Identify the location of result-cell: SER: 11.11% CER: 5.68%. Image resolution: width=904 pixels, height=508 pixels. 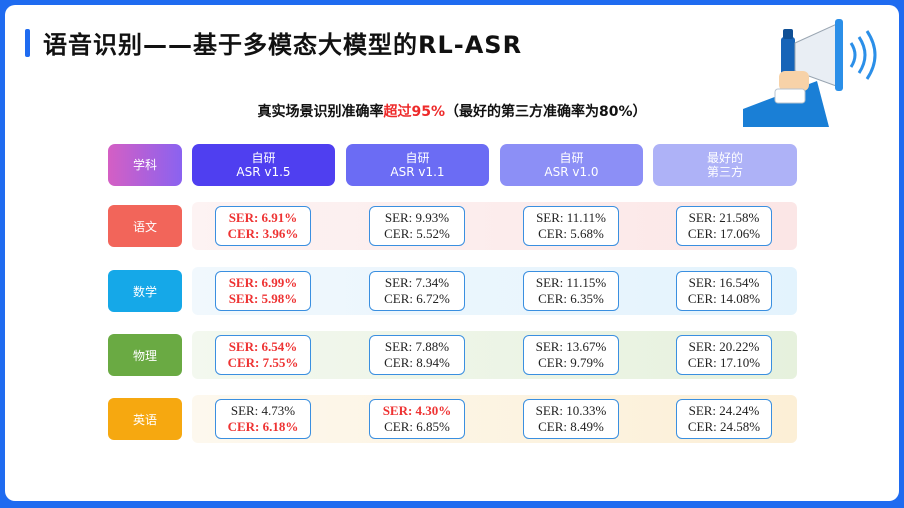
(571, 226).